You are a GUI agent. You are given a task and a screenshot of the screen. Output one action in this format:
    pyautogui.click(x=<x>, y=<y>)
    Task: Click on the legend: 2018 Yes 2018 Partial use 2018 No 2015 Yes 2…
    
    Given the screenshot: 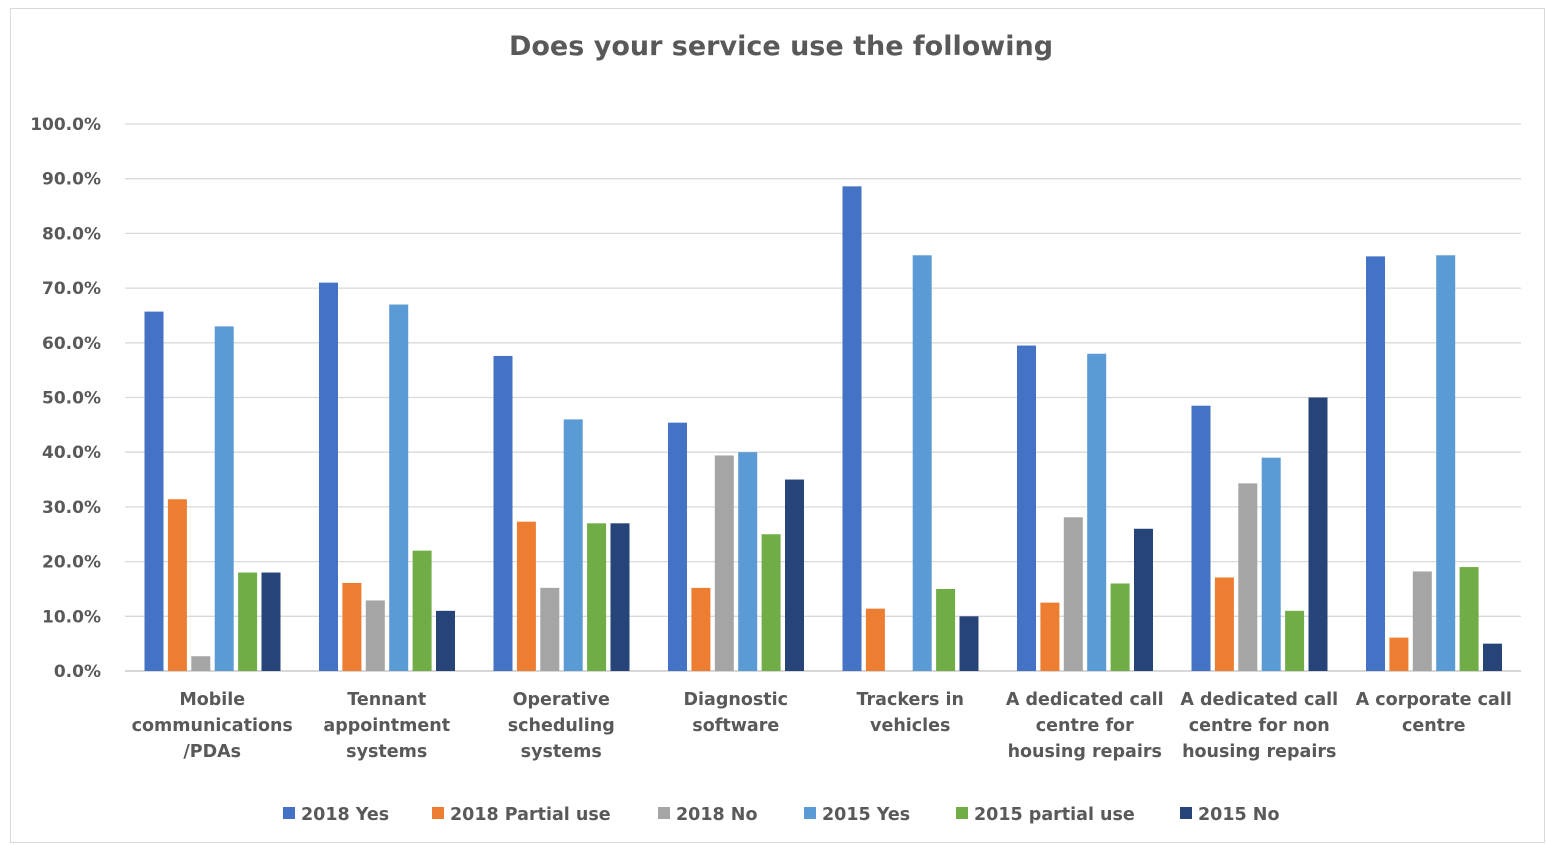 What is the action you would take?
    pyautogui.click(x=781, y=815)
    